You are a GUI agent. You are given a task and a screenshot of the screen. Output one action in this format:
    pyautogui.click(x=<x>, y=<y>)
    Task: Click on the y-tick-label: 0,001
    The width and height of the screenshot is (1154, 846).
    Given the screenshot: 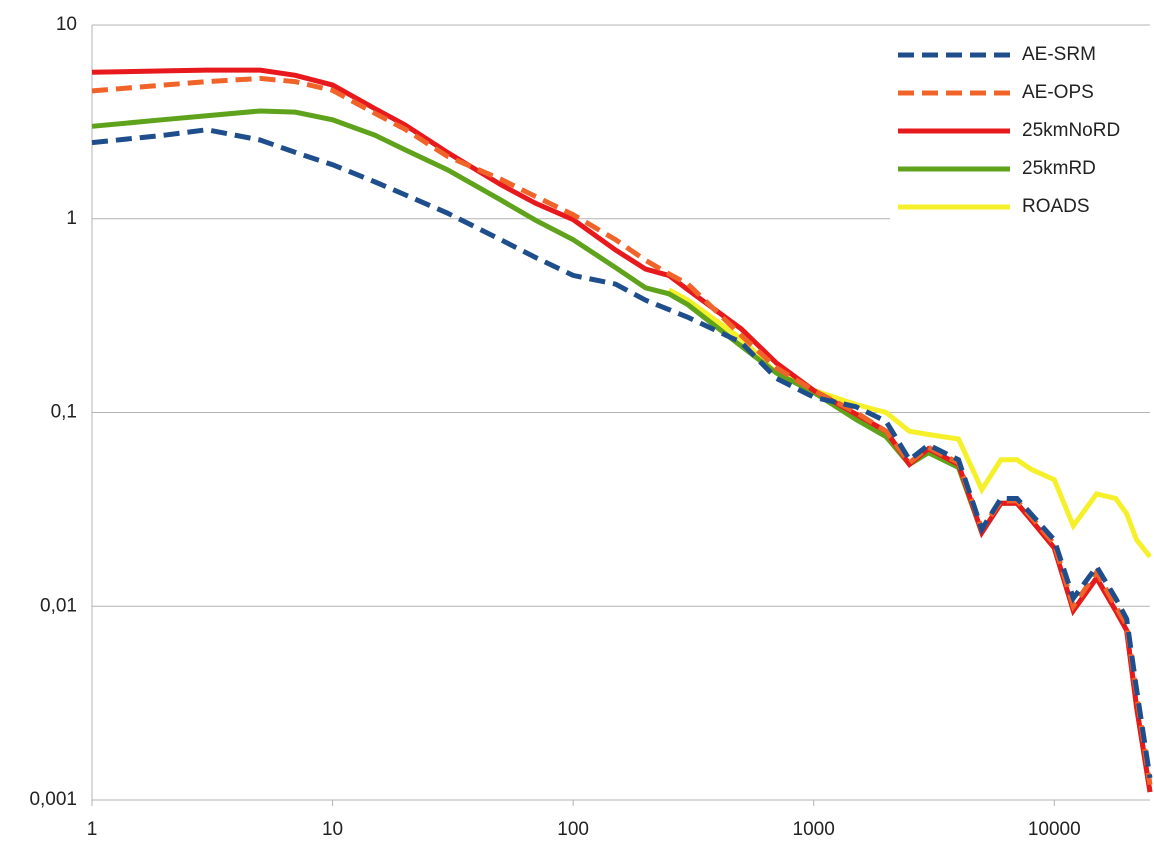 What is the action you would take?
    pyautogui.click(x=53, y=799)
    